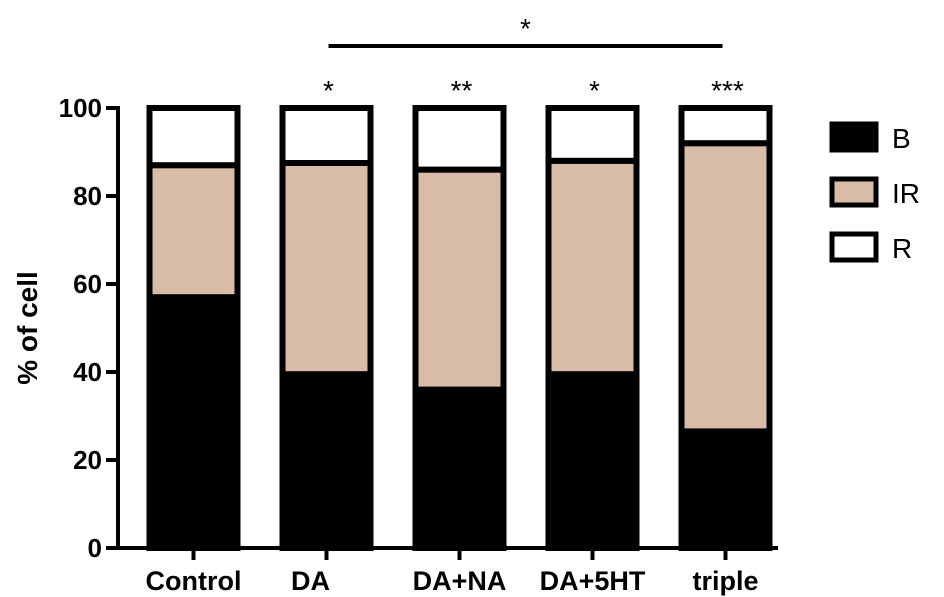 The image size is (944, 597). I want to click on x-tick-label: DA, so click(310, 581).